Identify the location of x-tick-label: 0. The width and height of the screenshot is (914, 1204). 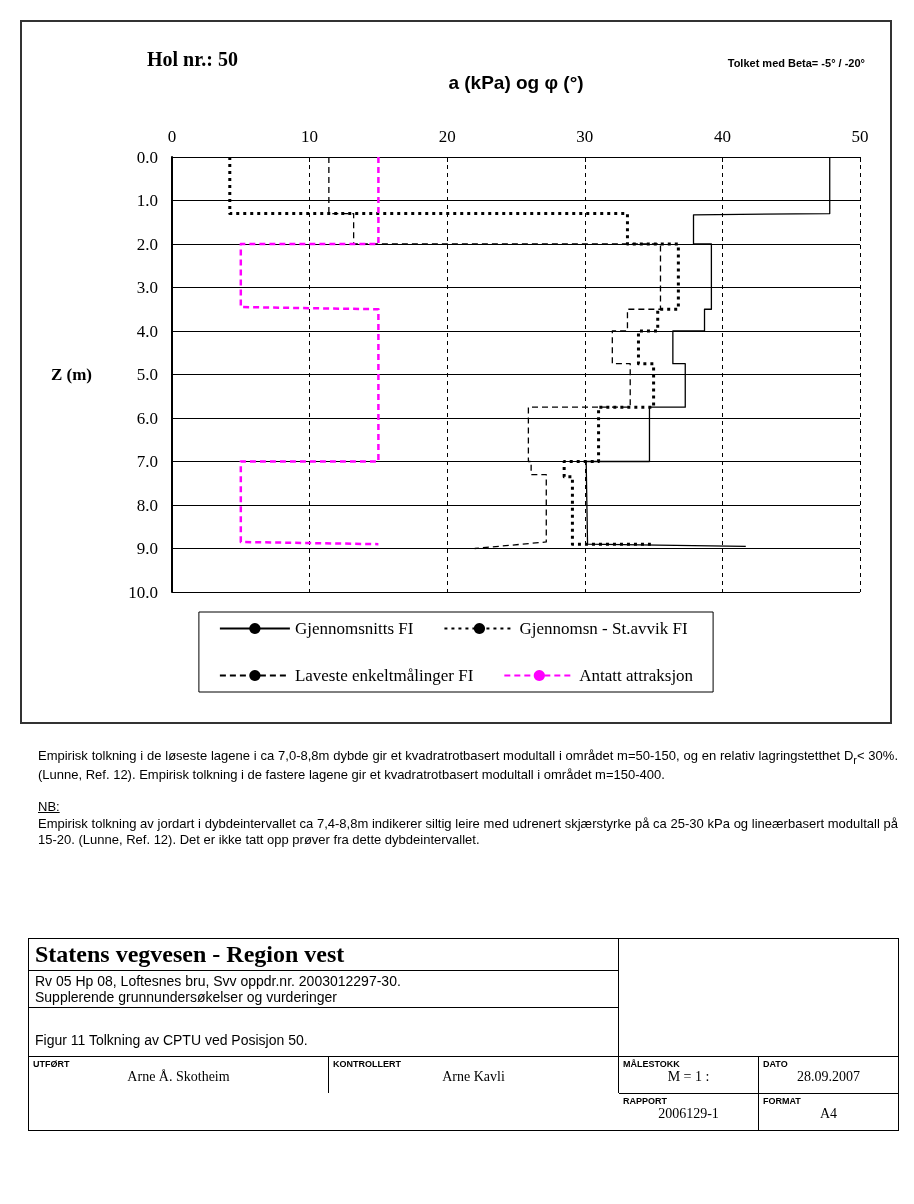
(172, 136).